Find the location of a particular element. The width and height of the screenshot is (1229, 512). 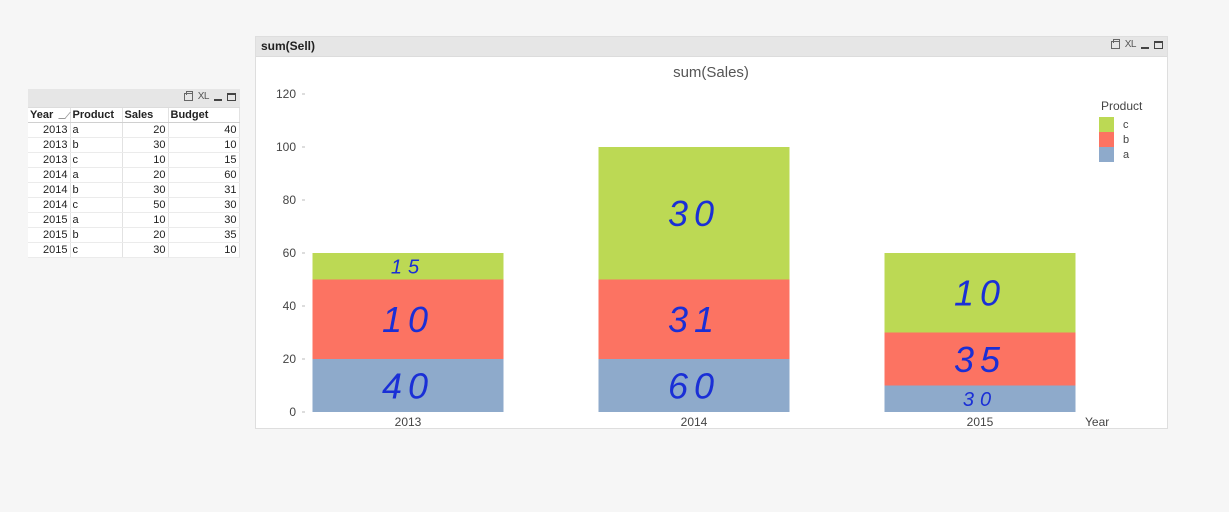

y-tick-label: 60 is located at coordinates (290, 253).